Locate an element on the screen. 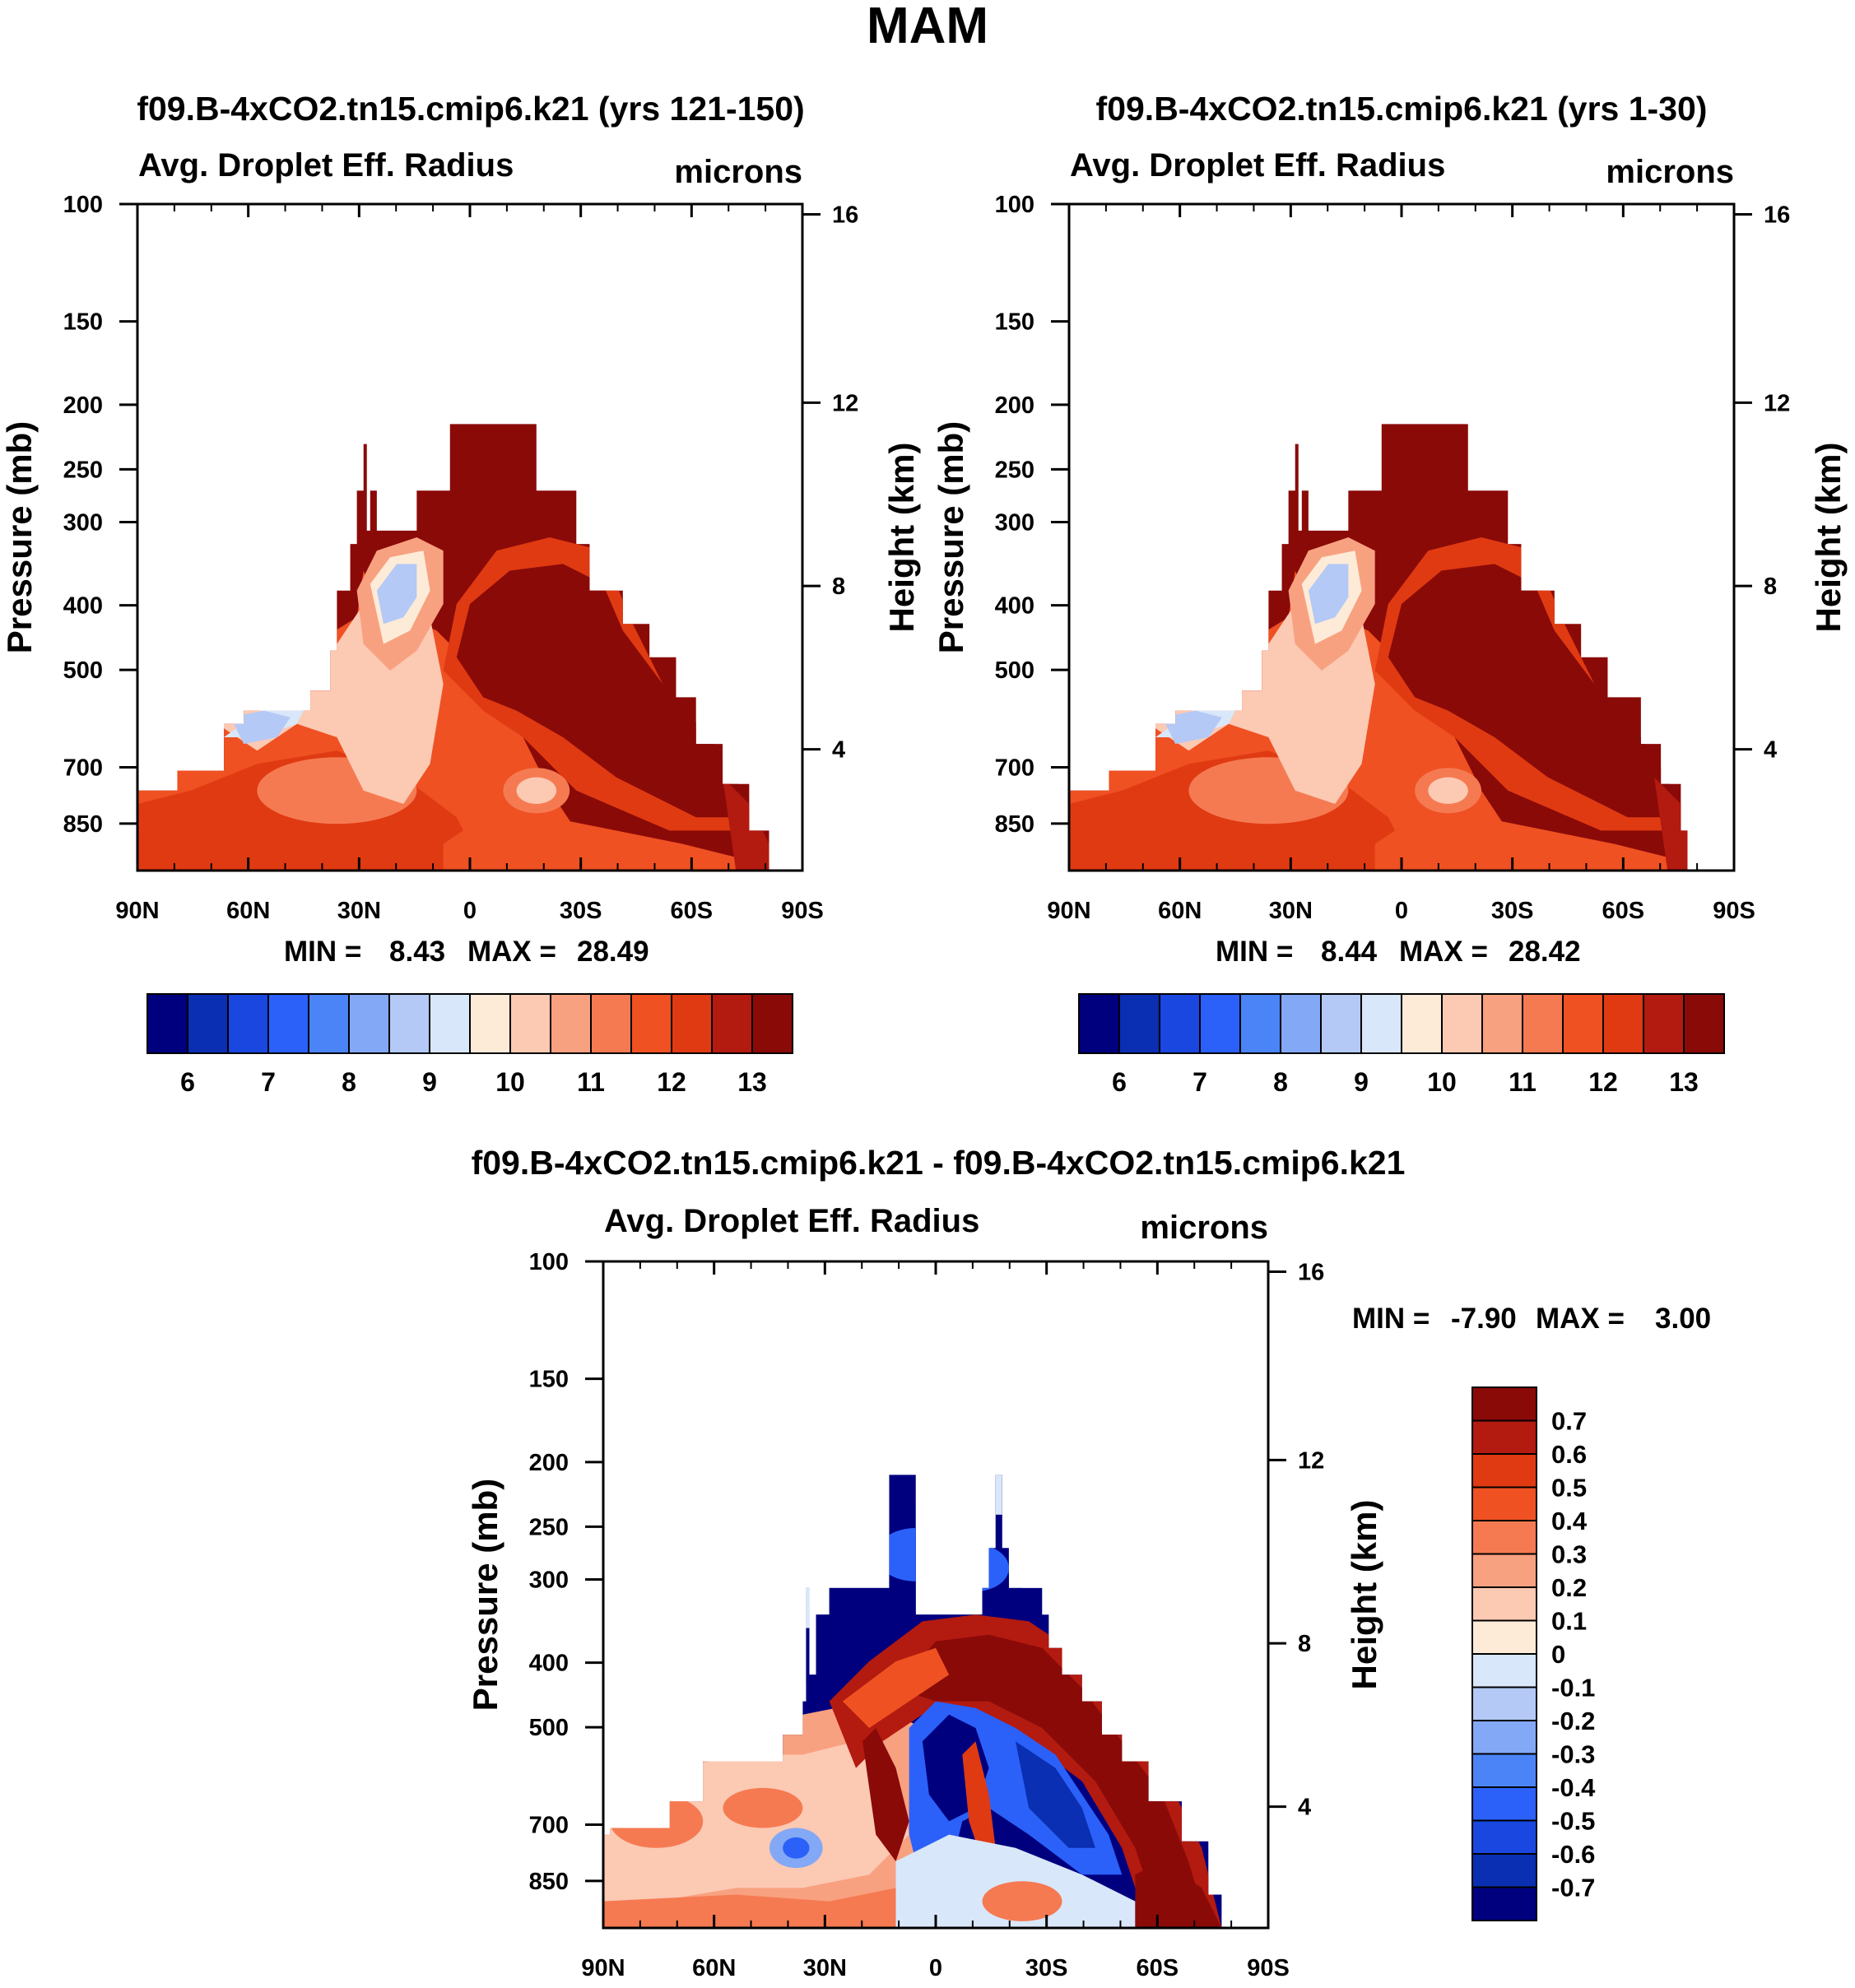 The width and height of the screenshot is (1855, 1988). x-tick-label: 90N is located at coordinates (603, 1968).